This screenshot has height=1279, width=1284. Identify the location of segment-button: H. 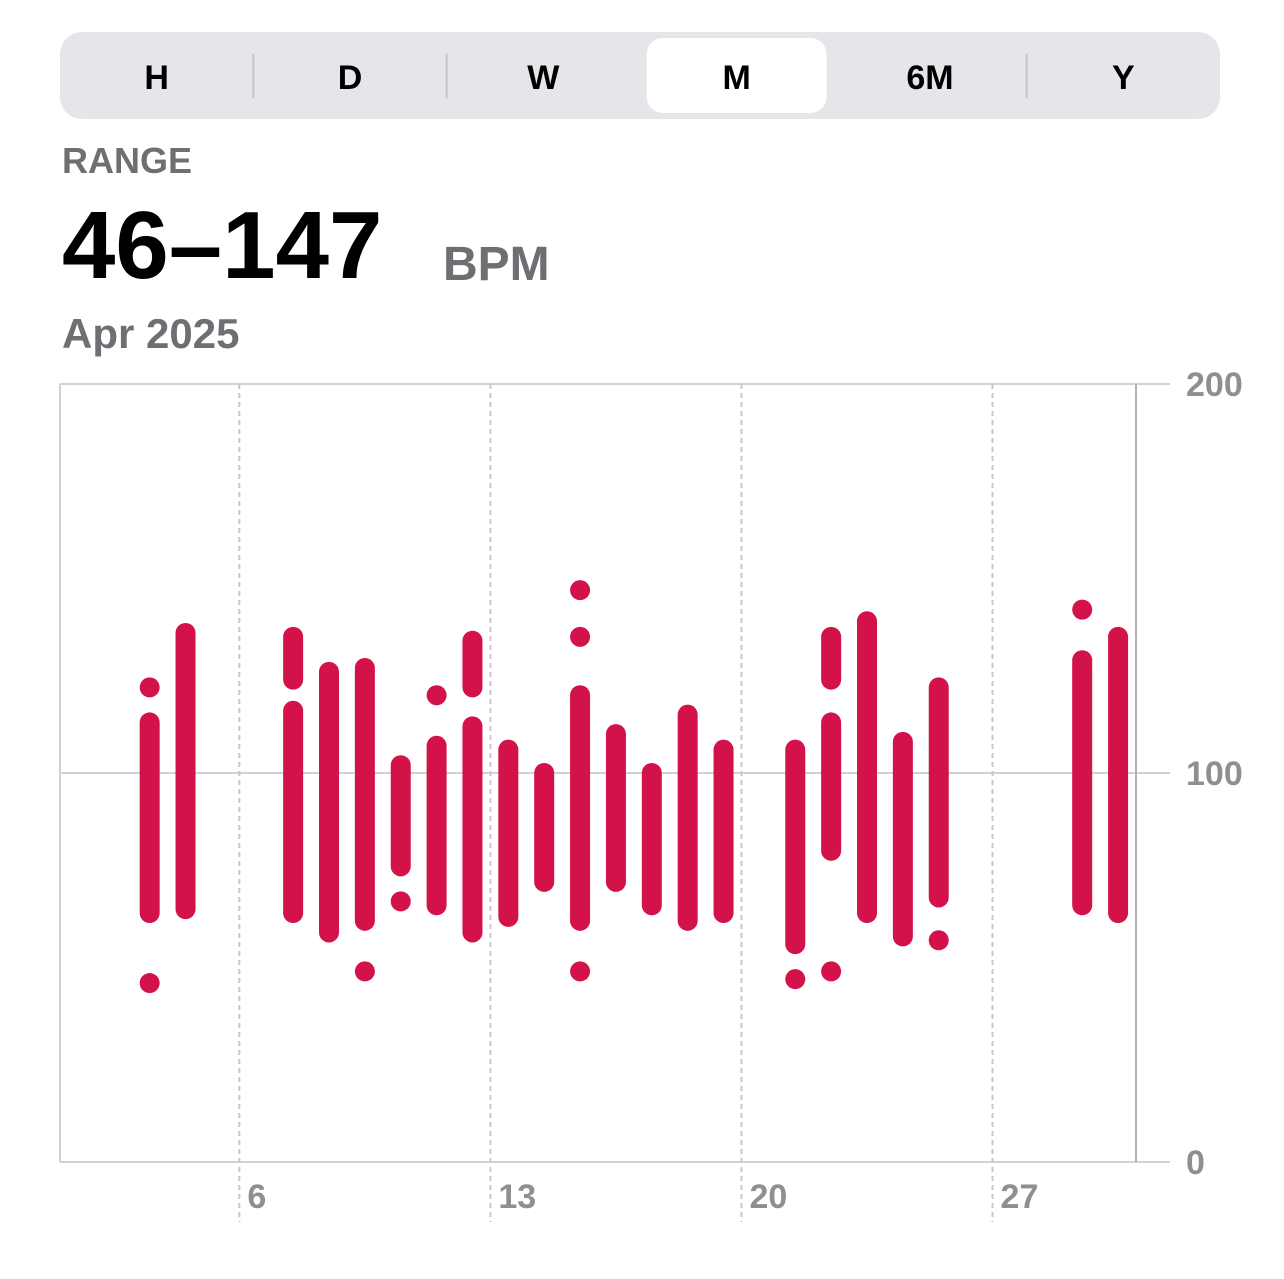
(156, 78).